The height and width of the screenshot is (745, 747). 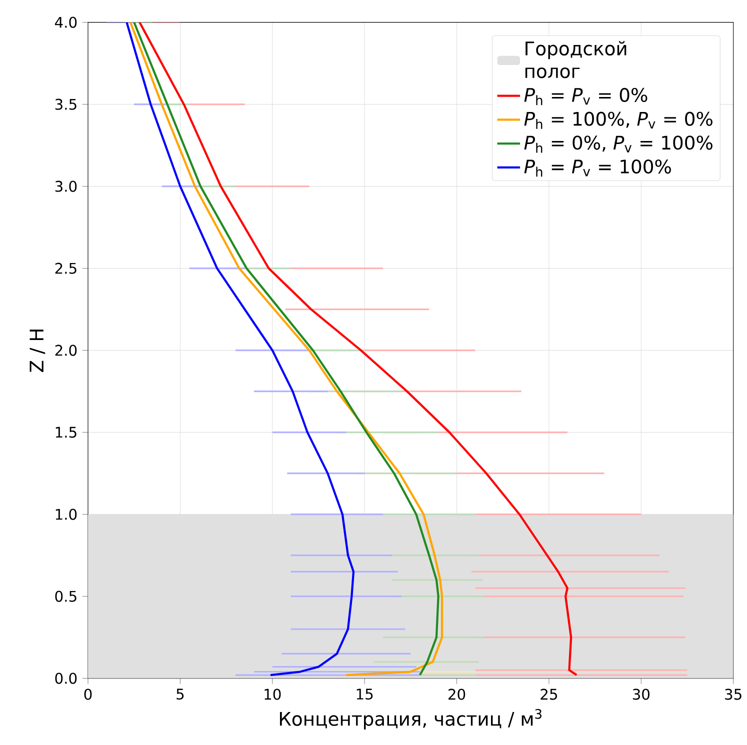 What do you see at coordinates (586, 97) in the screenshot?
I see `legend-label: P$_{h}$ = P$_{v}$ = 0%` at bounding box center [586, 97].